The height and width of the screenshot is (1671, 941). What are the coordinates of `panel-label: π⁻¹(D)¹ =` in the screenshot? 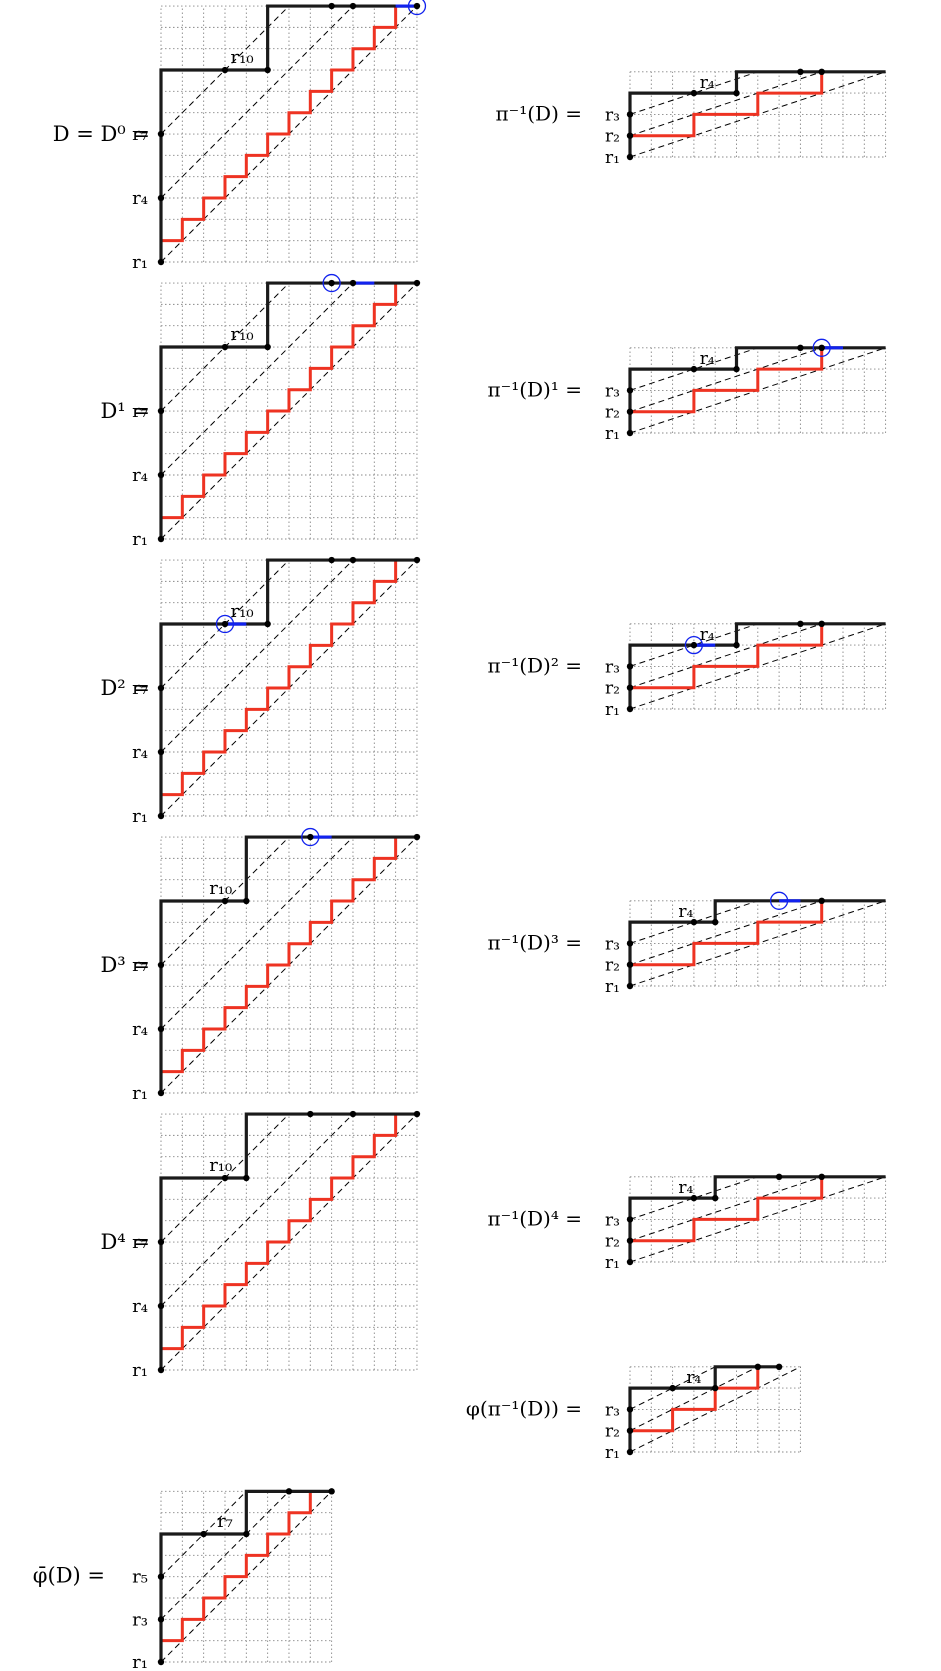 It's located at (535, 389).